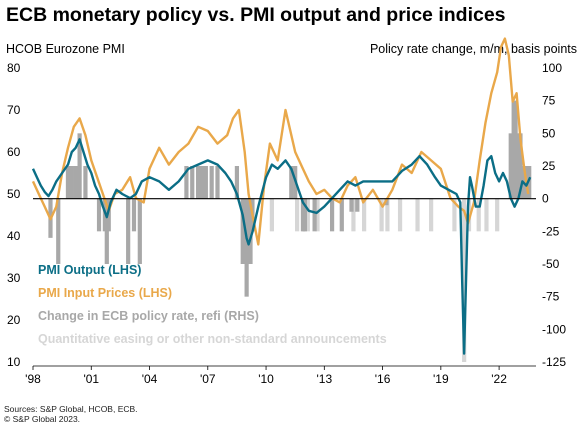  Describe the element at coordinates (549, 101) in the screenshot. I see `right-tick-label: 75` at that location.